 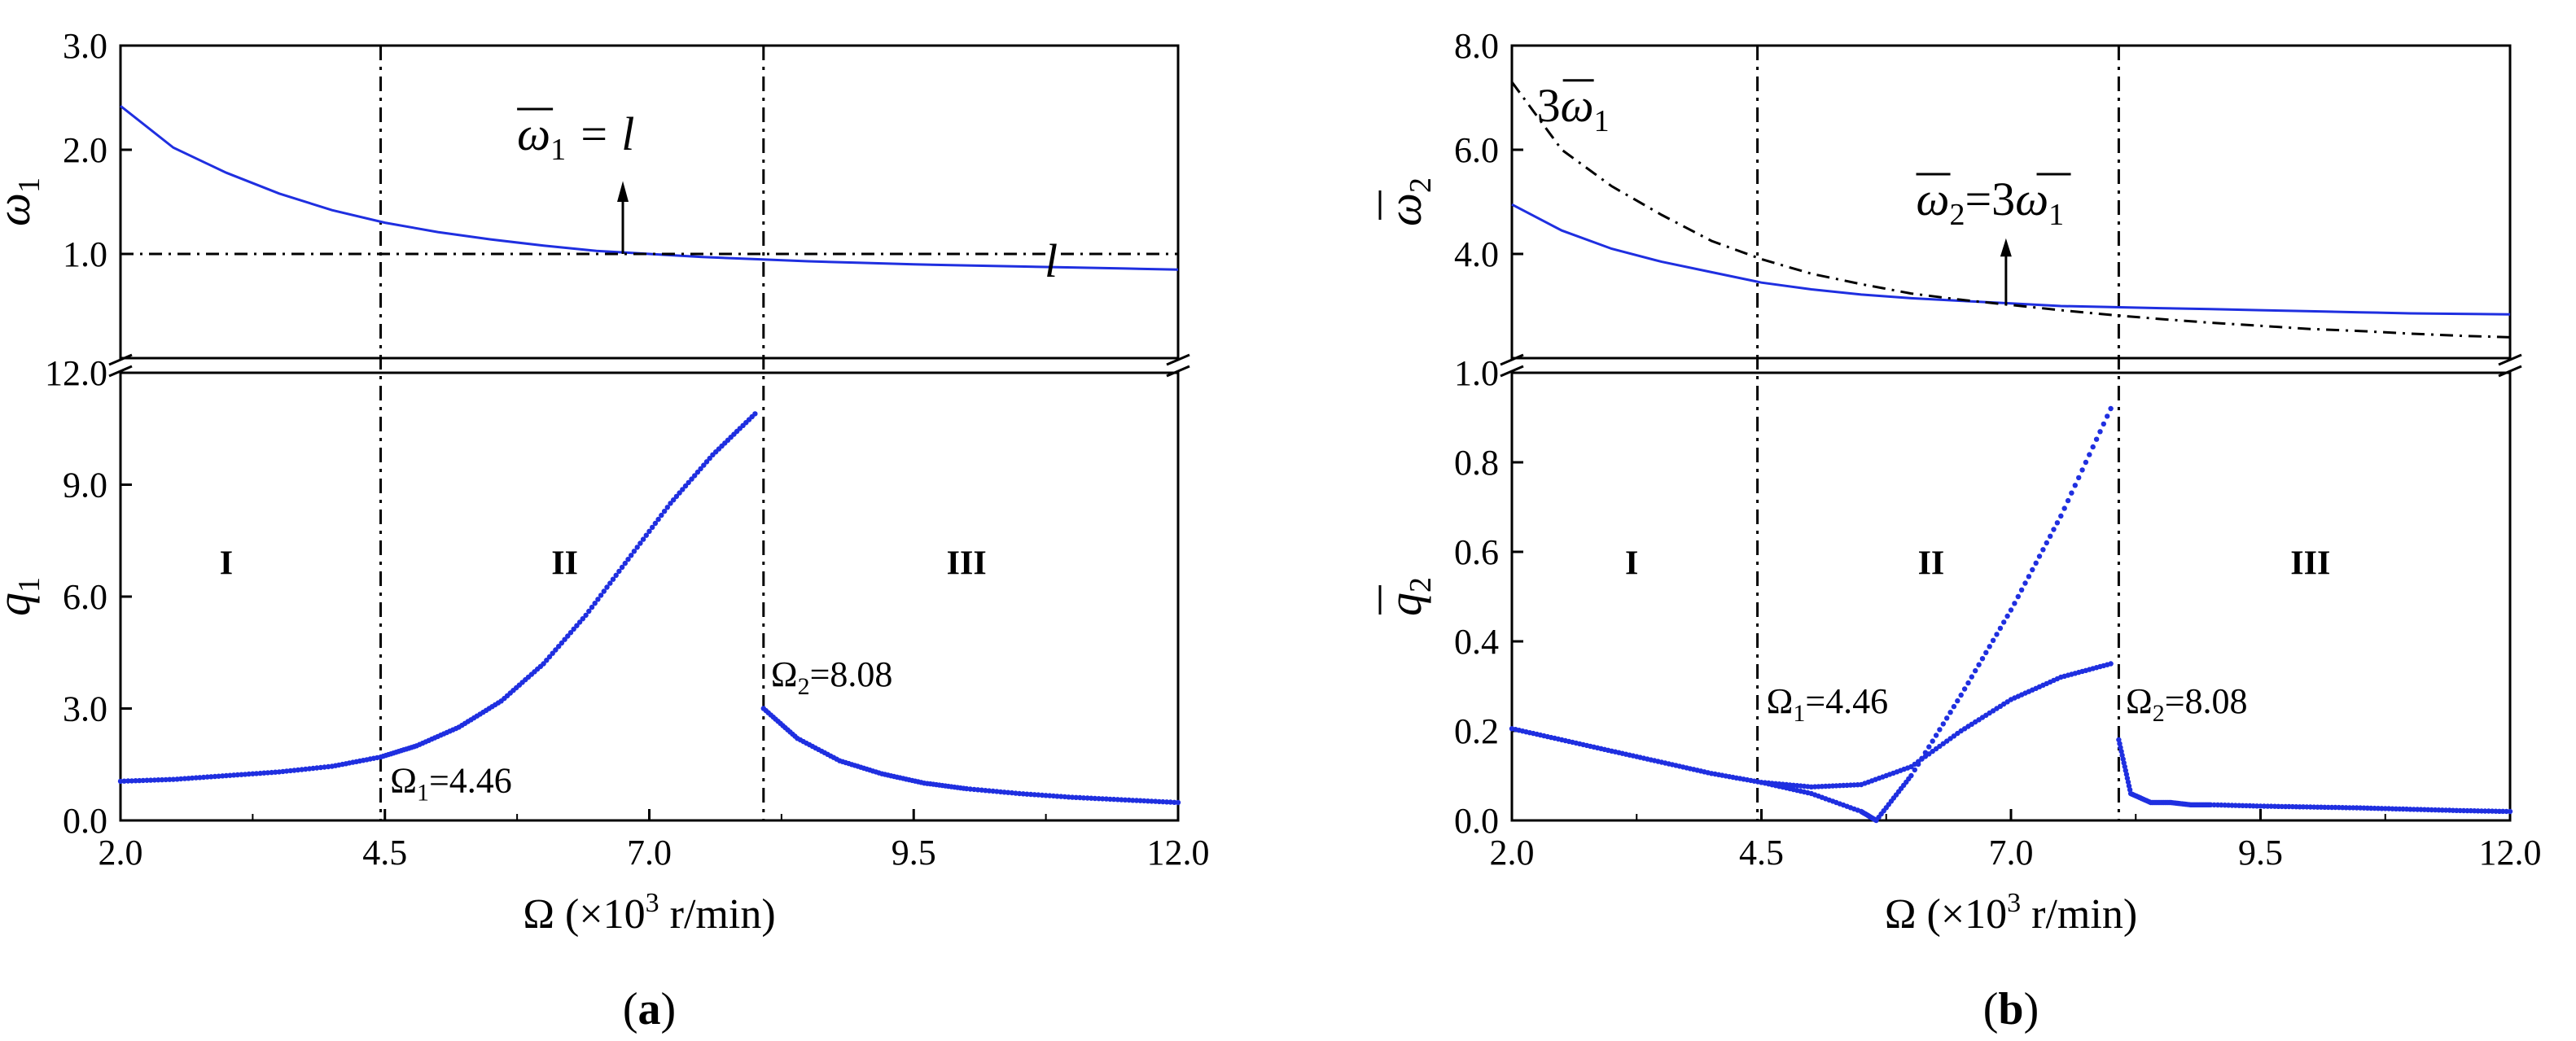 I want to click on bottom-y-tick-label: 0.0, so click(x=1476, y=821).